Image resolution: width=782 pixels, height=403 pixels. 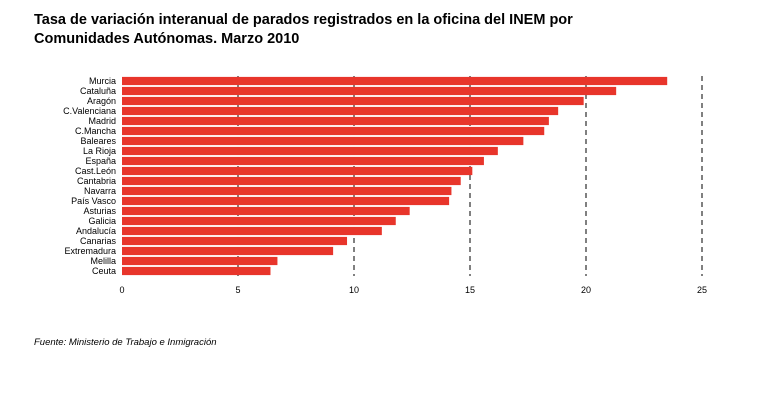 What do you see at coordinates (98, 141) in the screenshot?
I see `category-label-6: Baleares` at bounding box center [98, 141].